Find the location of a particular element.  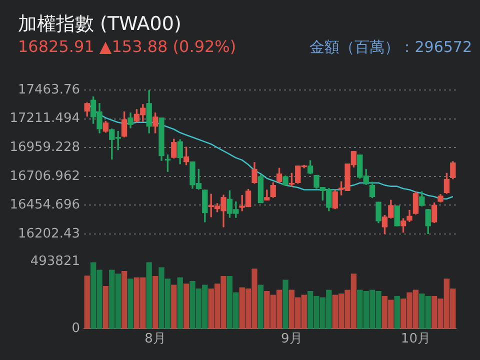

y-tick-label: 16454.696 is located at coordinates (45, 205).